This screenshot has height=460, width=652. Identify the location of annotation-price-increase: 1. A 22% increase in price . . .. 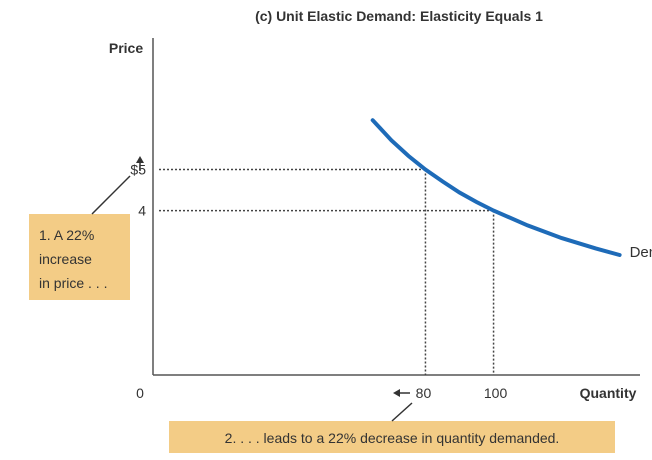
(79, 257).